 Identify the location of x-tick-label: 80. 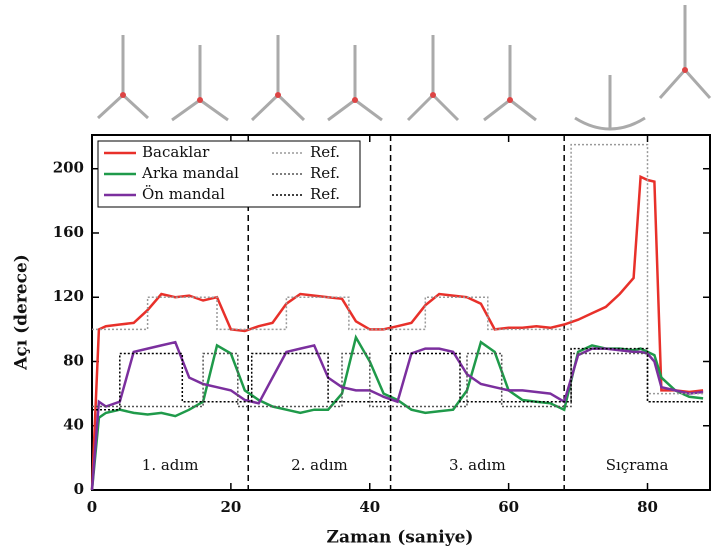
(647, 507).